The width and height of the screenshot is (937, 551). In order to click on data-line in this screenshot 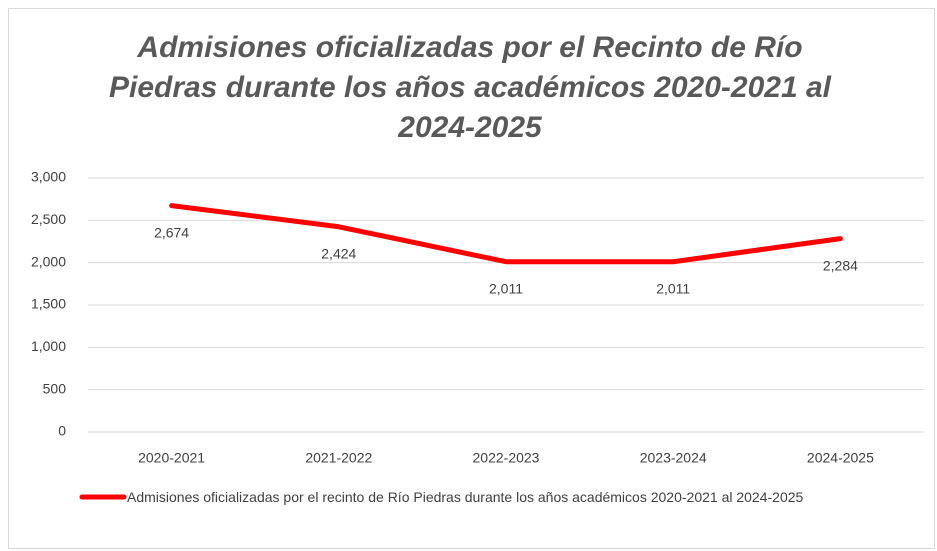, I will do `click(506, 234)`.